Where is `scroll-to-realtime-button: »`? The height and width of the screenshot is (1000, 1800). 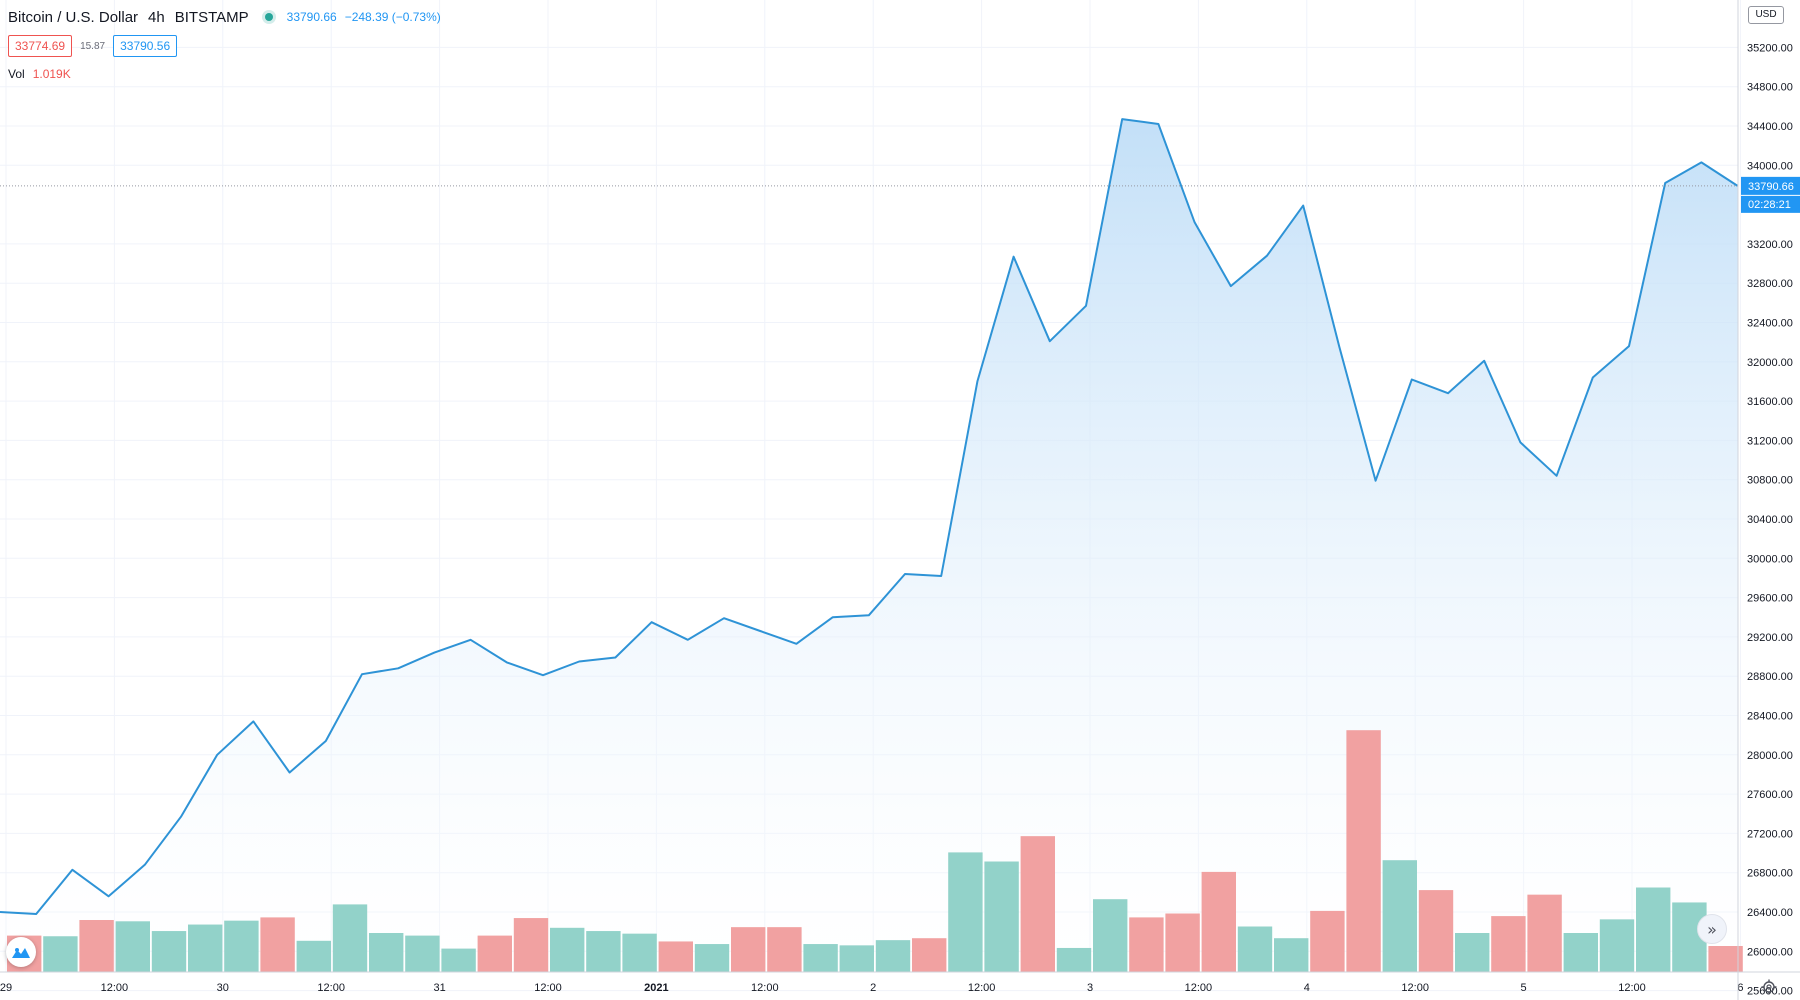
scroll-to-realtime-button: » is located at coordinates (1712, 929).